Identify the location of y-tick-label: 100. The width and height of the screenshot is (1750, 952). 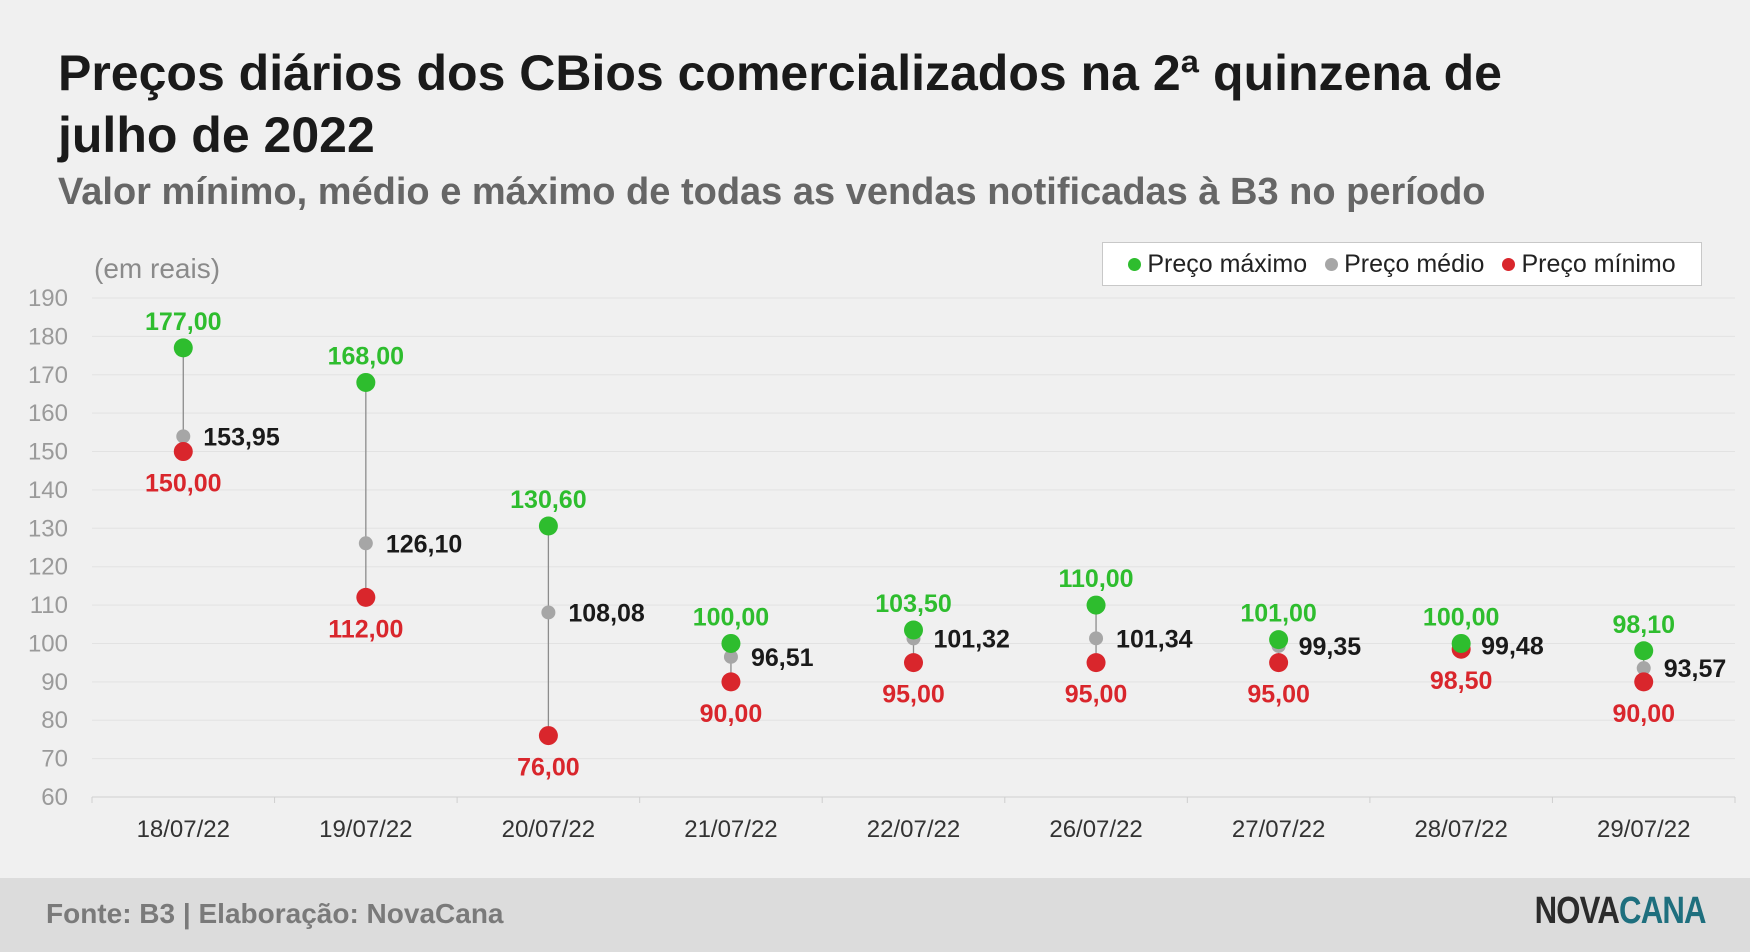
(48, 643).